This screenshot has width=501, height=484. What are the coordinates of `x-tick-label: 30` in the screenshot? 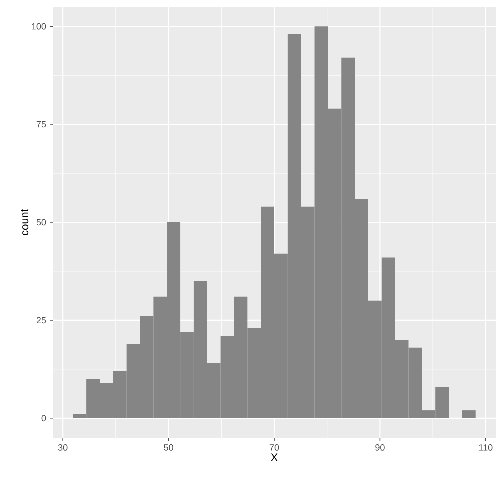 It's located at (63, 447).